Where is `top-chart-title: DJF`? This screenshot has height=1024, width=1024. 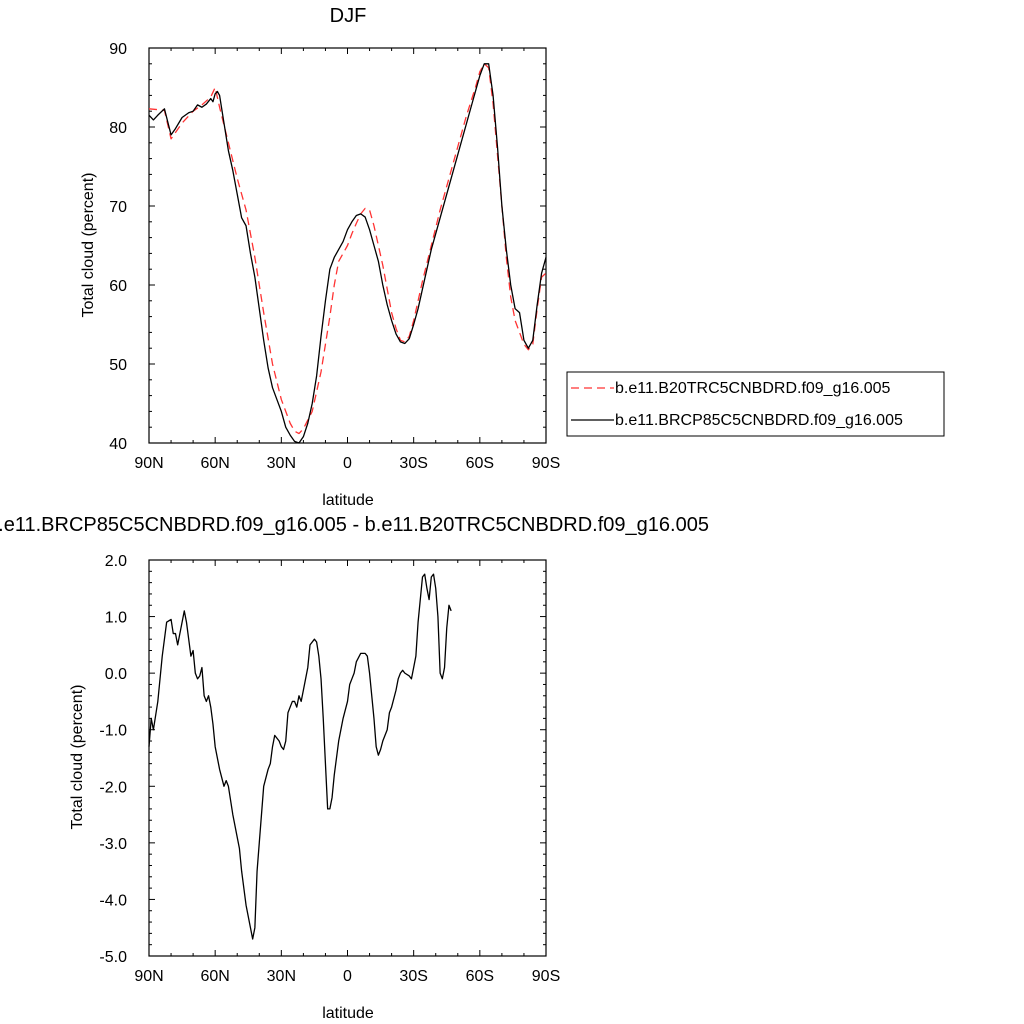 top-chart-title: DJF is located at coordinates (348, 16).